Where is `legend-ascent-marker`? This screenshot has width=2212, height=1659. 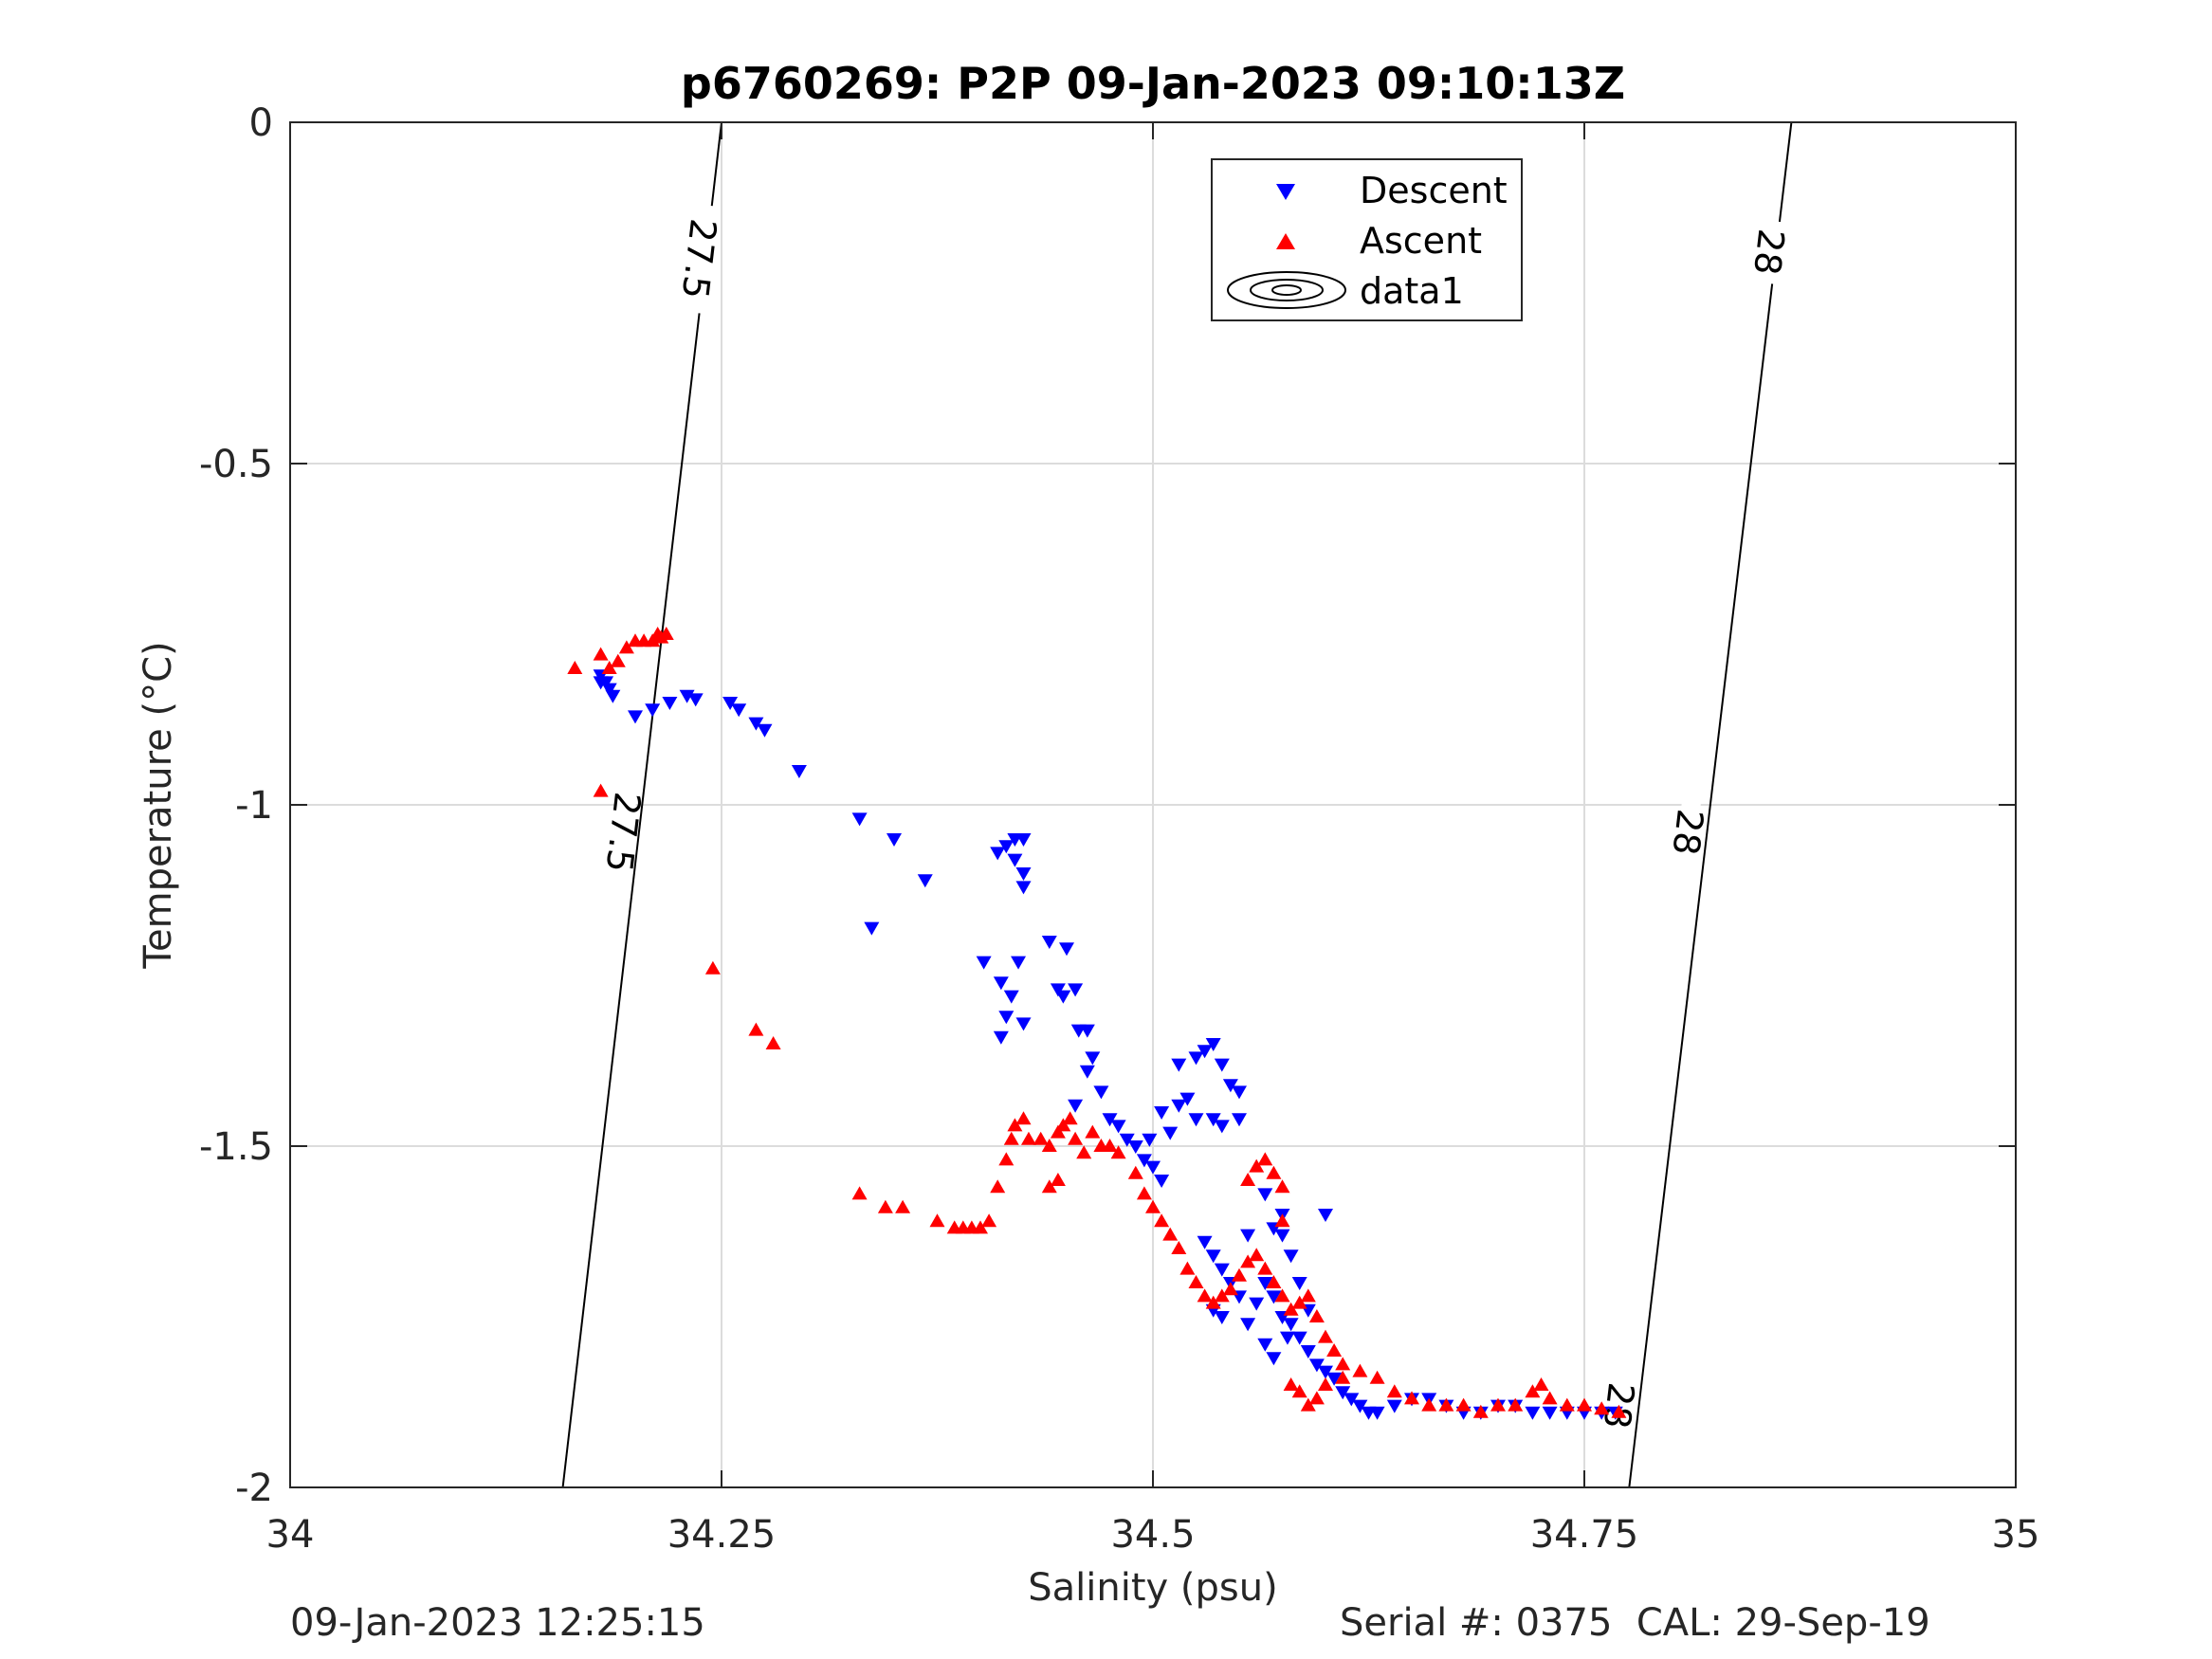 legend-ascent-marker is located at coordinates (1285, 241).